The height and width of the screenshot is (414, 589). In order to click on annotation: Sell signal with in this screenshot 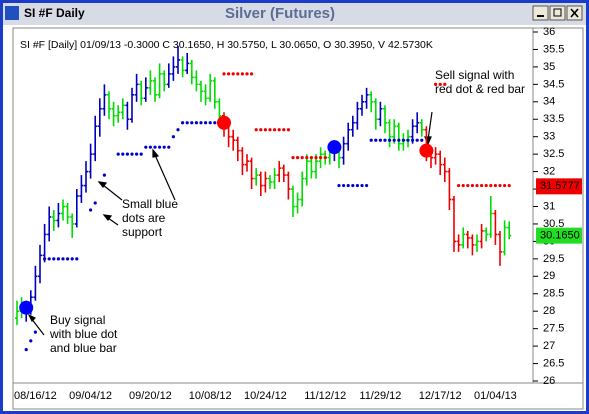, I will do `click(474, 75)`.